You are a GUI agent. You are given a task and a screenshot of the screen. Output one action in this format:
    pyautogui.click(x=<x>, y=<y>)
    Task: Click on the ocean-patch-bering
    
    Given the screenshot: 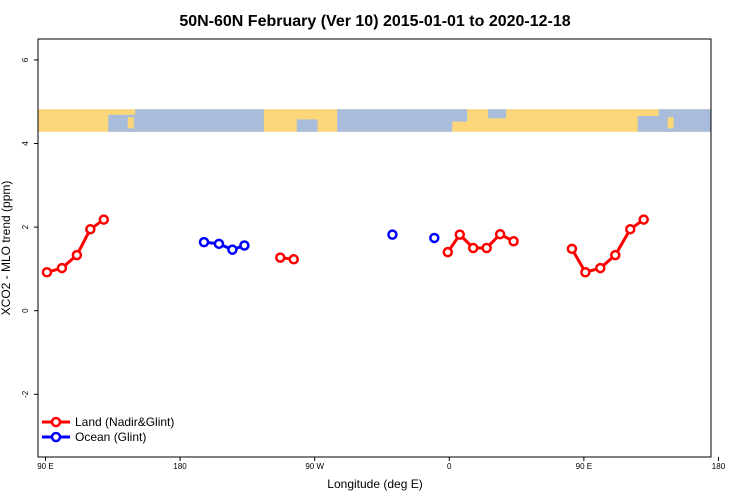 What is the action you would take?
    pyautogui.click(x=684, y=120)
    